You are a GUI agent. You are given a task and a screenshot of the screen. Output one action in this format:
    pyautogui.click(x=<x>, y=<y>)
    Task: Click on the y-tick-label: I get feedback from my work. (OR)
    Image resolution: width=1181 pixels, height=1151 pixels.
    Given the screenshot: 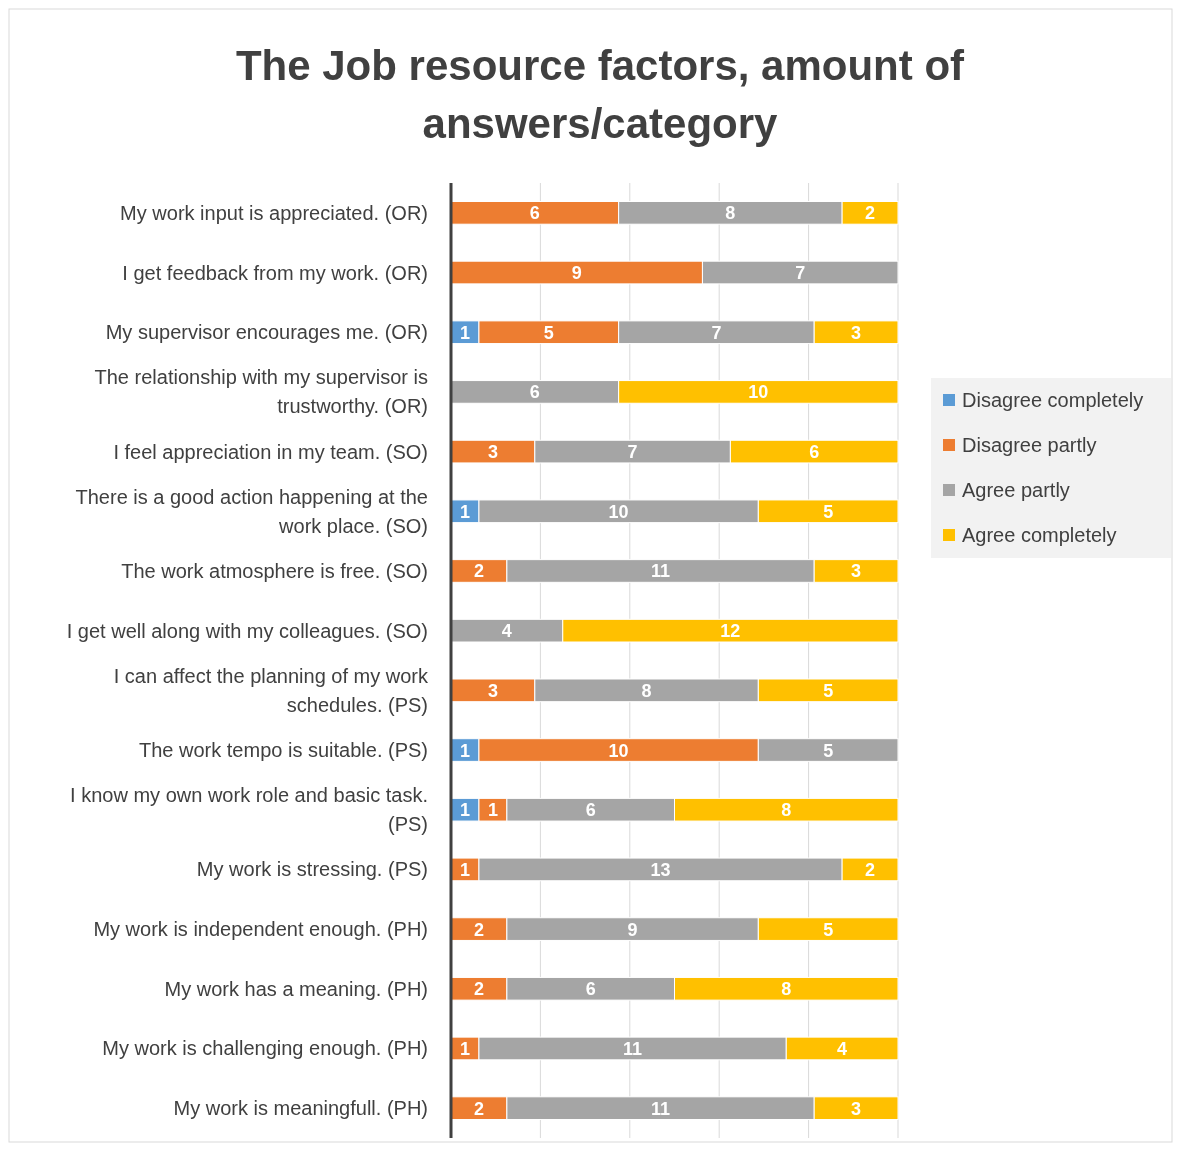 What is the action you would take?
    pyautogui.click(x=275, y=272)
    